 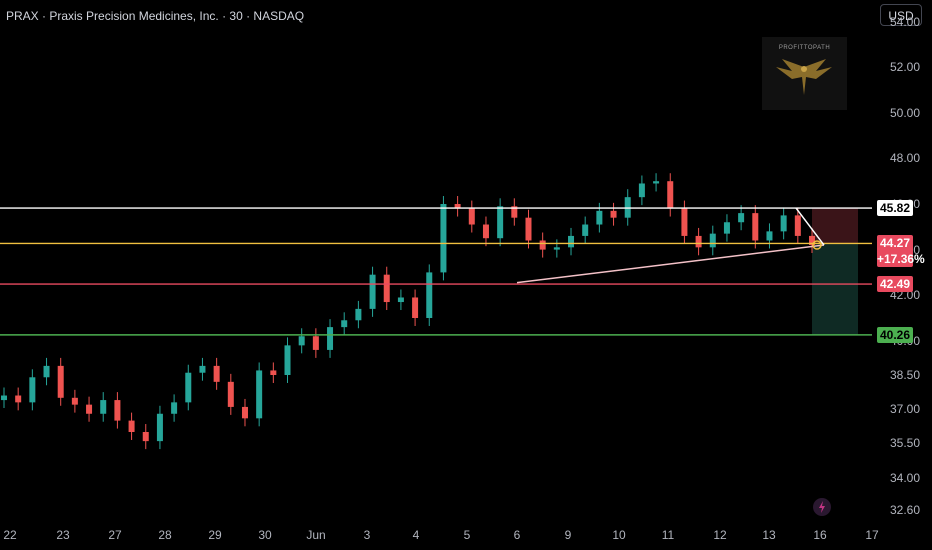 I want to click on eagle-icon, so click(x=804, y=77).